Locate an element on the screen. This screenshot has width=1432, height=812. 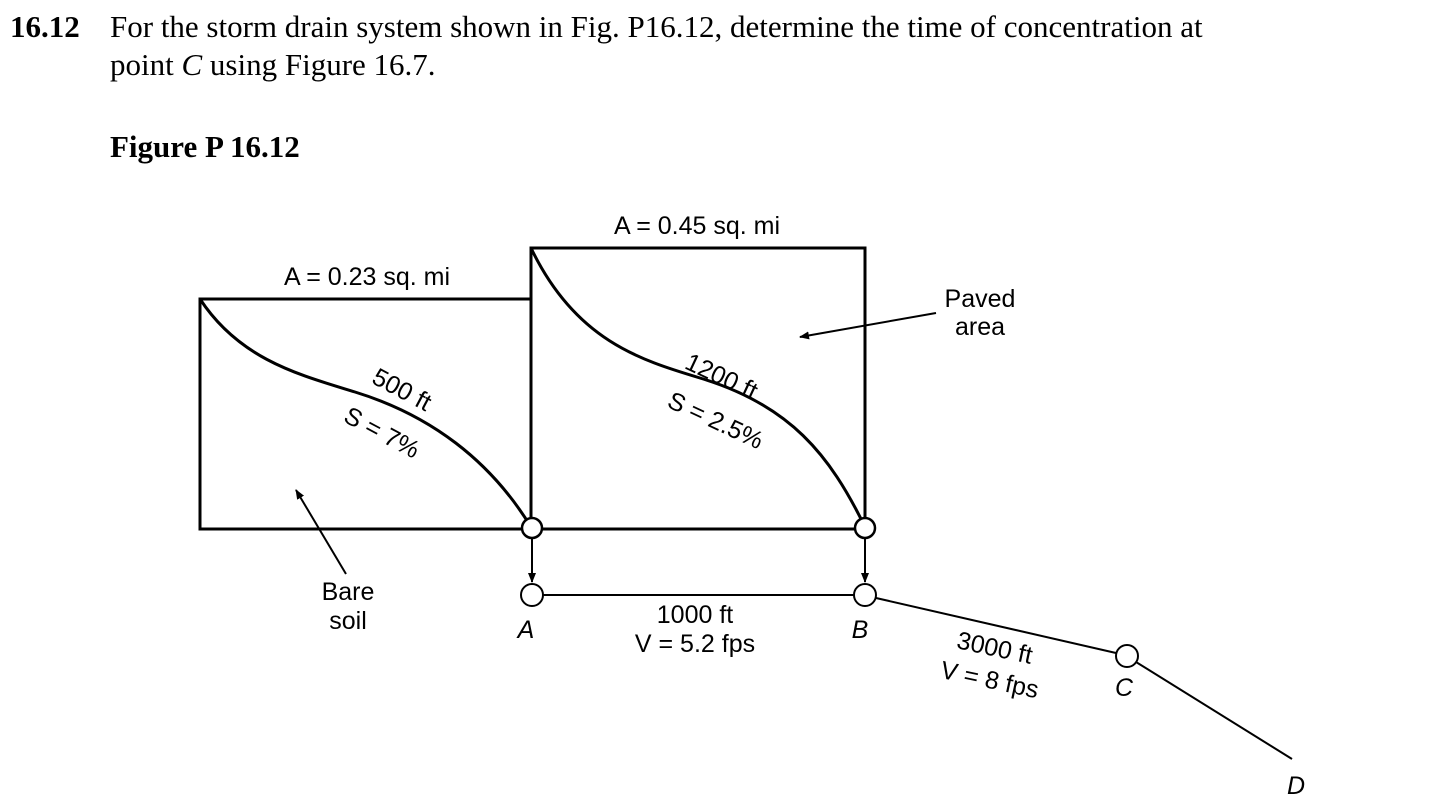
problem-text-point: C is located at coordinates (192, 64).